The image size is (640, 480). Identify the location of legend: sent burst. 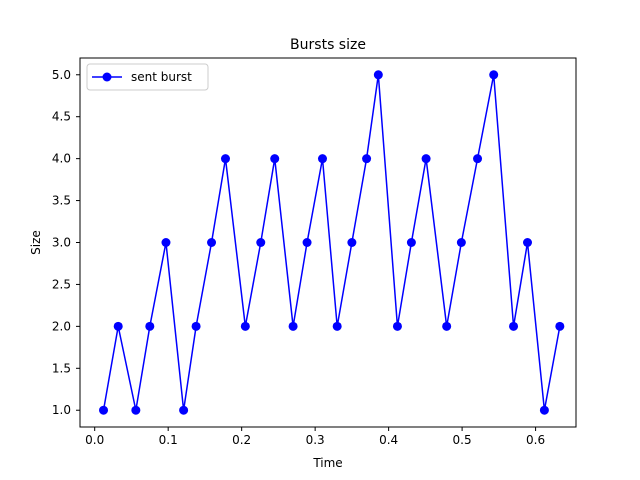
(147, 77).